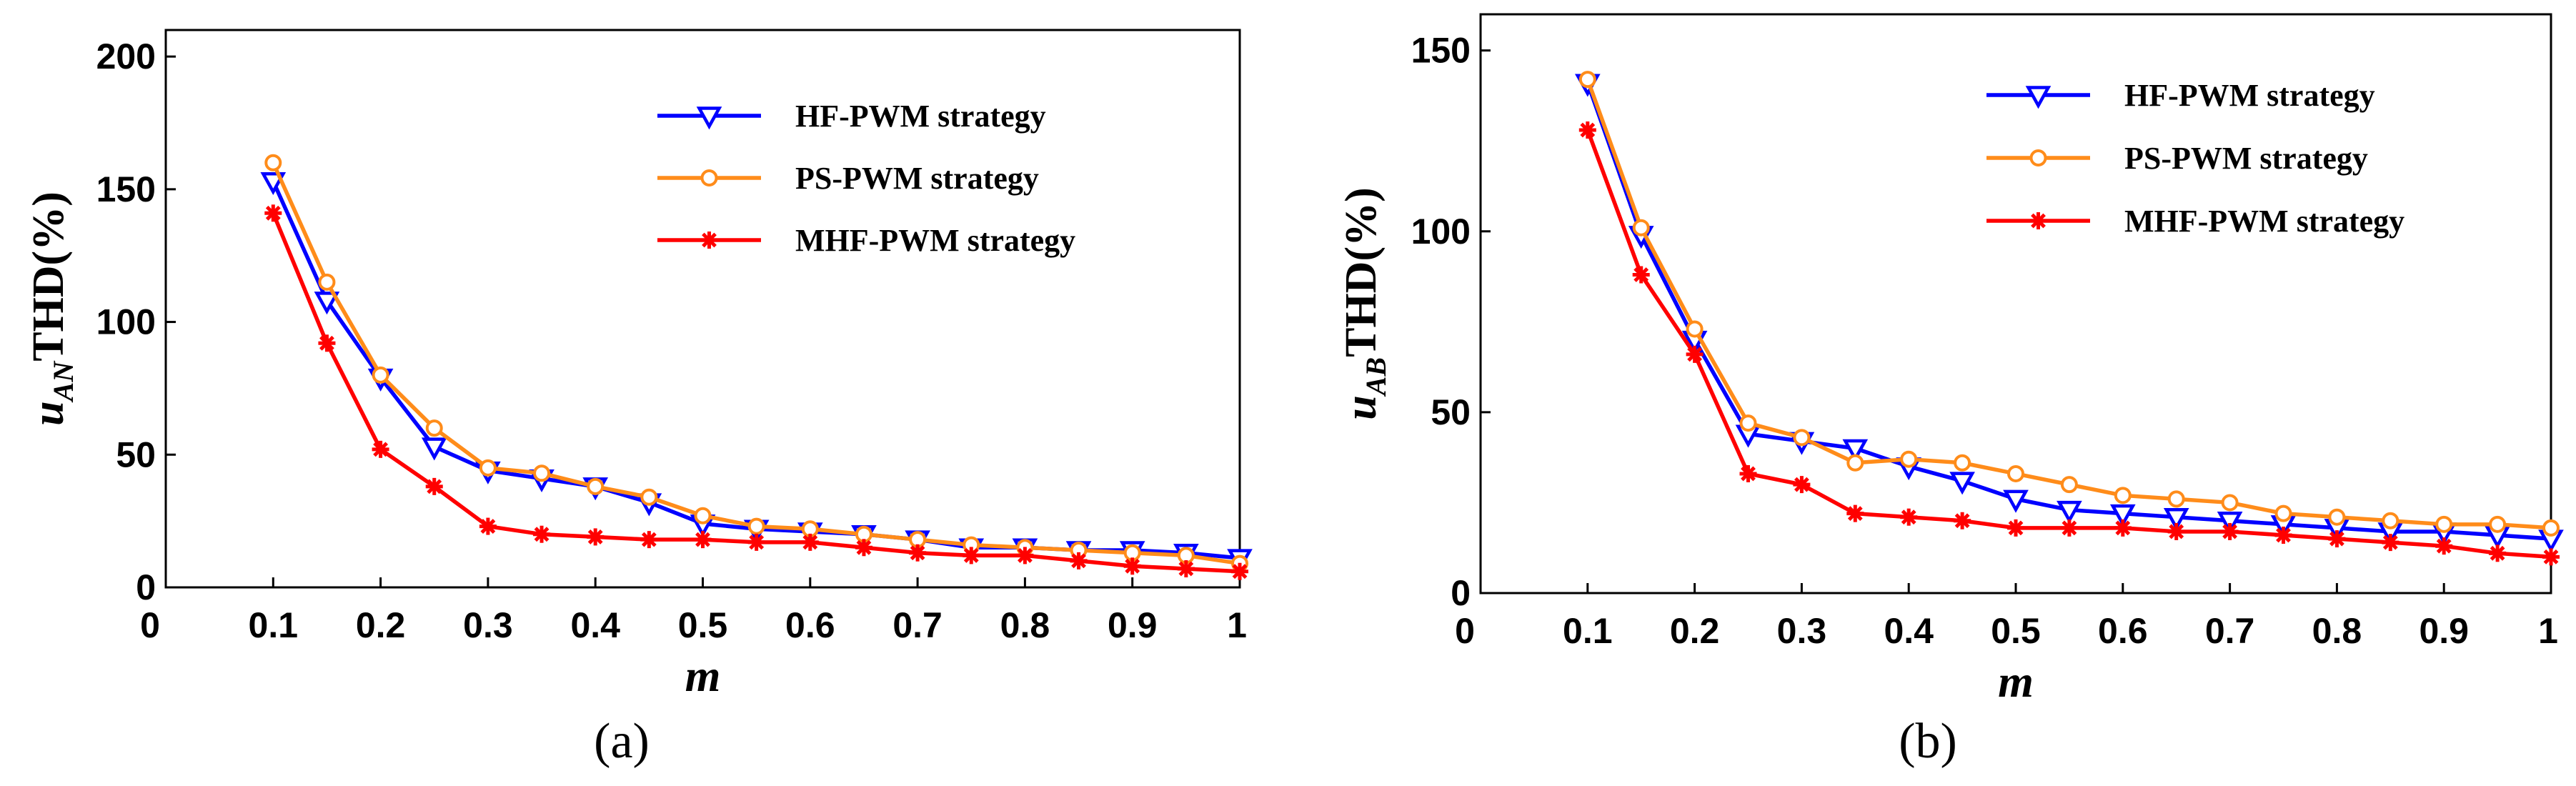 This screenshot has width=2576, height=786. I want to click on legend-label: HF-PWM strategy, so click(920, 117).